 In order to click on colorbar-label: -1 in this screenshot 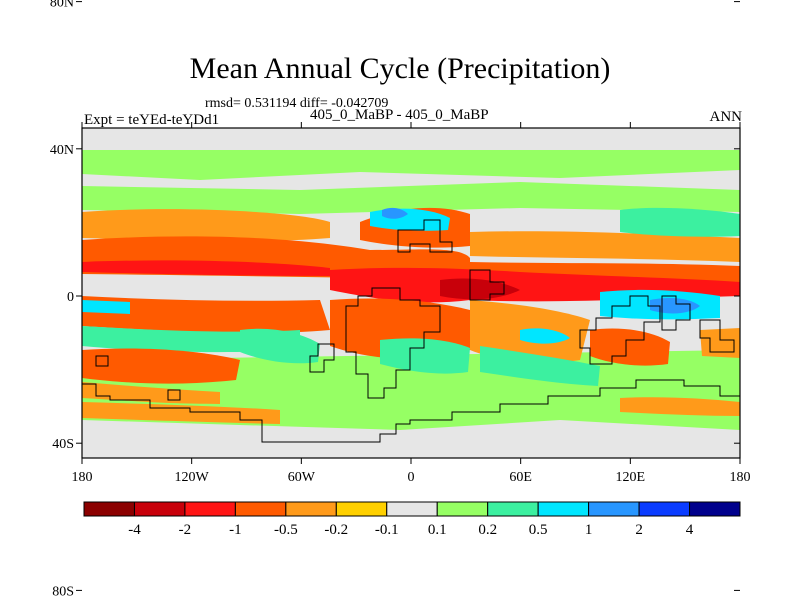, I will do `click(235, 530)`.